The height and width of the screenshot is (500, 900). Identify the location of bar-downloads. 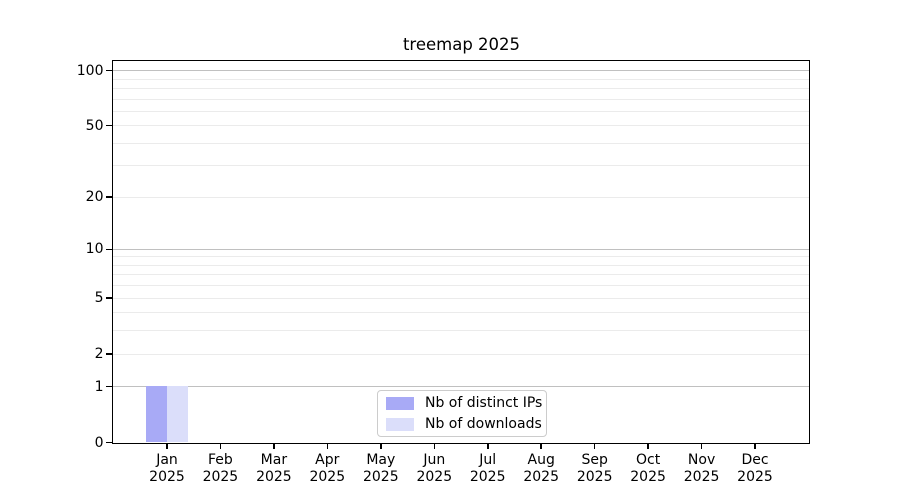
(177, 414).